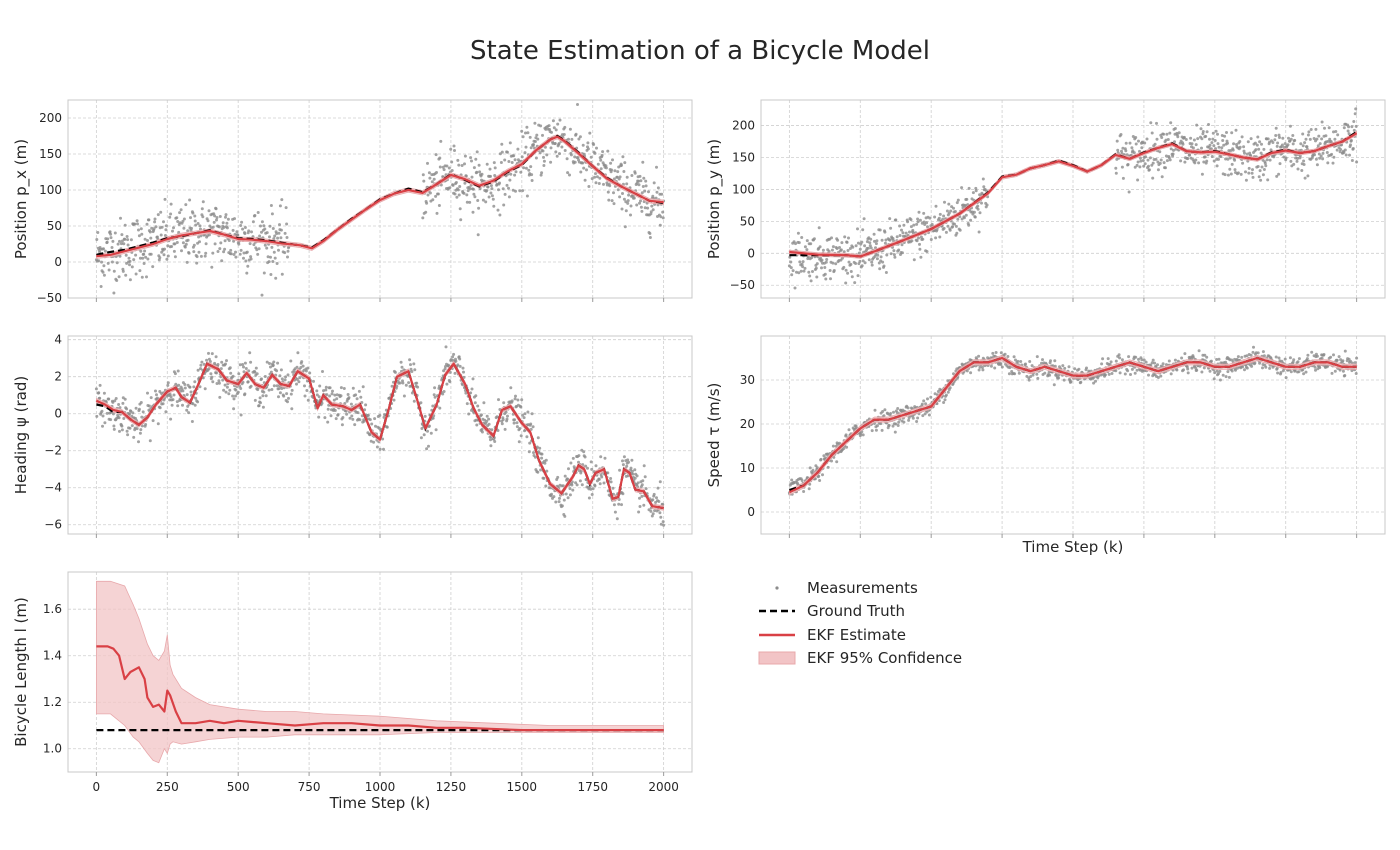 This screenshot has height=850, width=1400. Describe the element at coordinates (50, 118) in the screenshot. I see `y-tick-label: 200` at that location.